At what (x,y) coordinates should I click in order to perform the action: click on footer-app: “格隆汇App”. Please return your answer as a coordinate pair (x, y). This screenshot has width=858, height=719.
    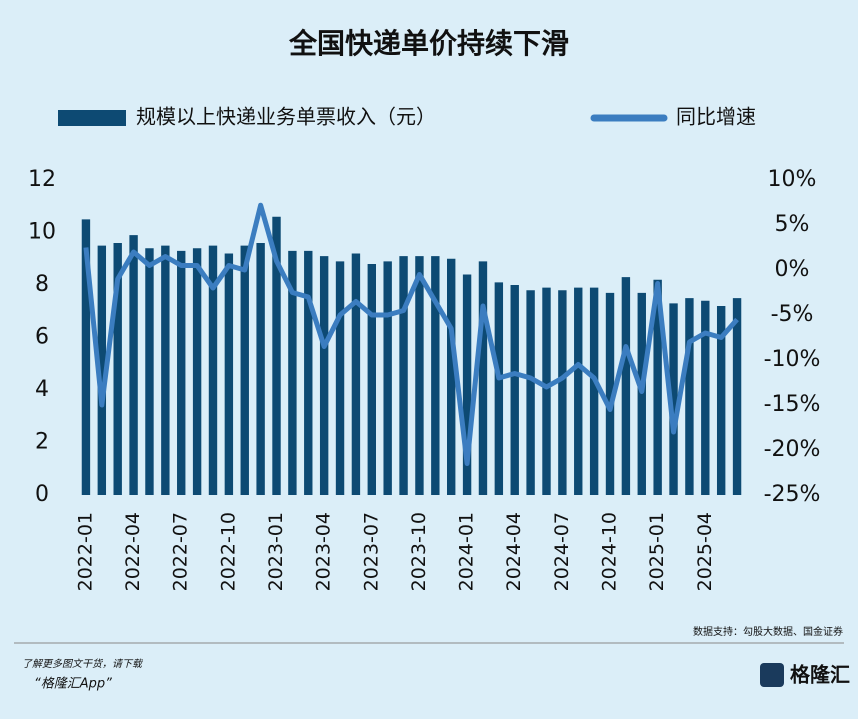
    Looking at the image, I should click on (73, 684).